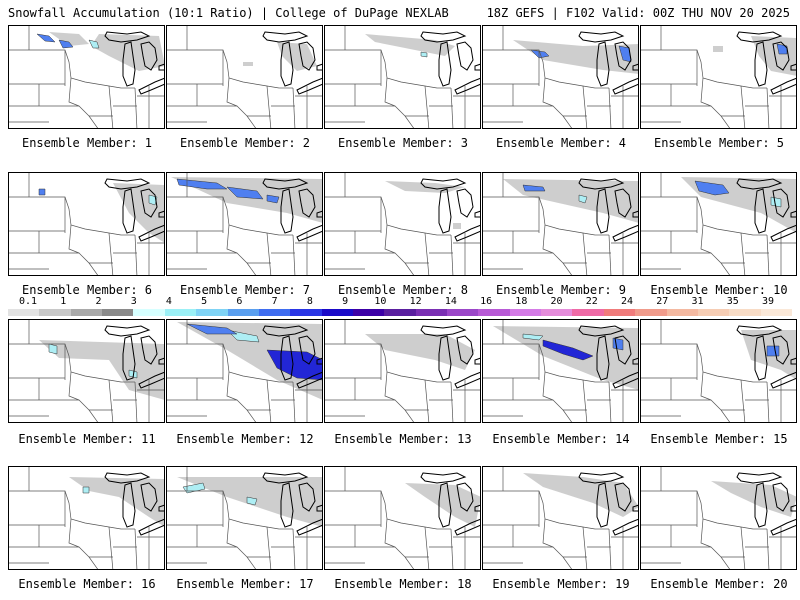 The width and height of the screenshot is (800, 600). I want to click on ensemble-member-label: Ensemble Member: 14, so click(561, 439).